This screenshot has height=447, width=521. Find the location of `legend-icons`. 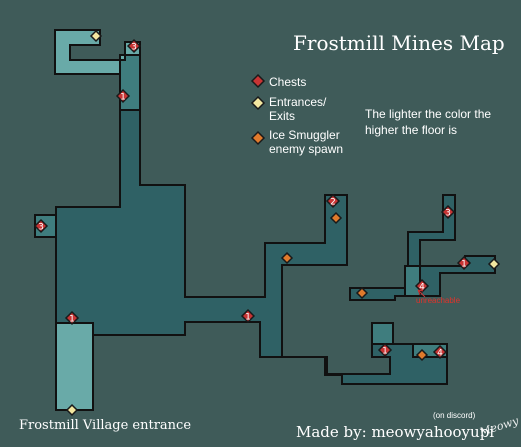

legend-icons is located at coordinates (258, 109).